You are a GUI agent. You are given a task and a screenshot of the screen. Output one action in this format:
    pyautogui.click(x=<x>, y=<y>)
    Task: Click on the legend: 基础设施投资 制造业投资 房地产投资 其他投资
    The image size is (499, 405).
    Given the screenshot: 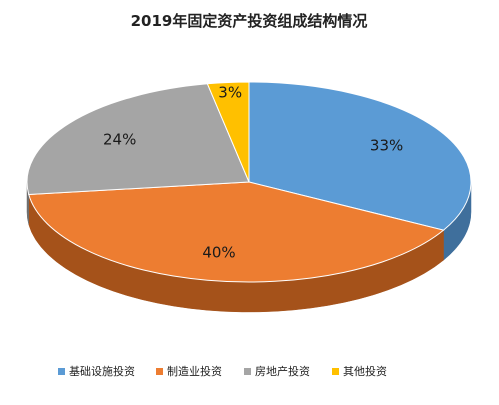 What is the action you would take?
    pyautogui.click(x=222, y=371)
    